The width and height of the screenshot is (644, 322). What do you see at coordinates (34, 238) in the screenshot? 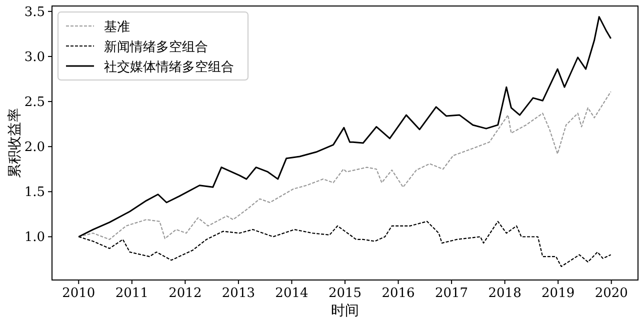
I see `y-tick-label: 1.0` at bounding box center [34, 238].